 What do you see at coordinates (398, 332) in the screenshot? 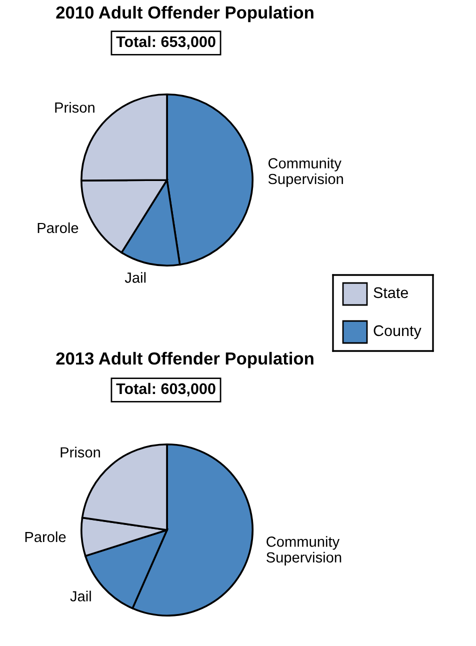
I see `text: County` at bounding box center [398, 332].